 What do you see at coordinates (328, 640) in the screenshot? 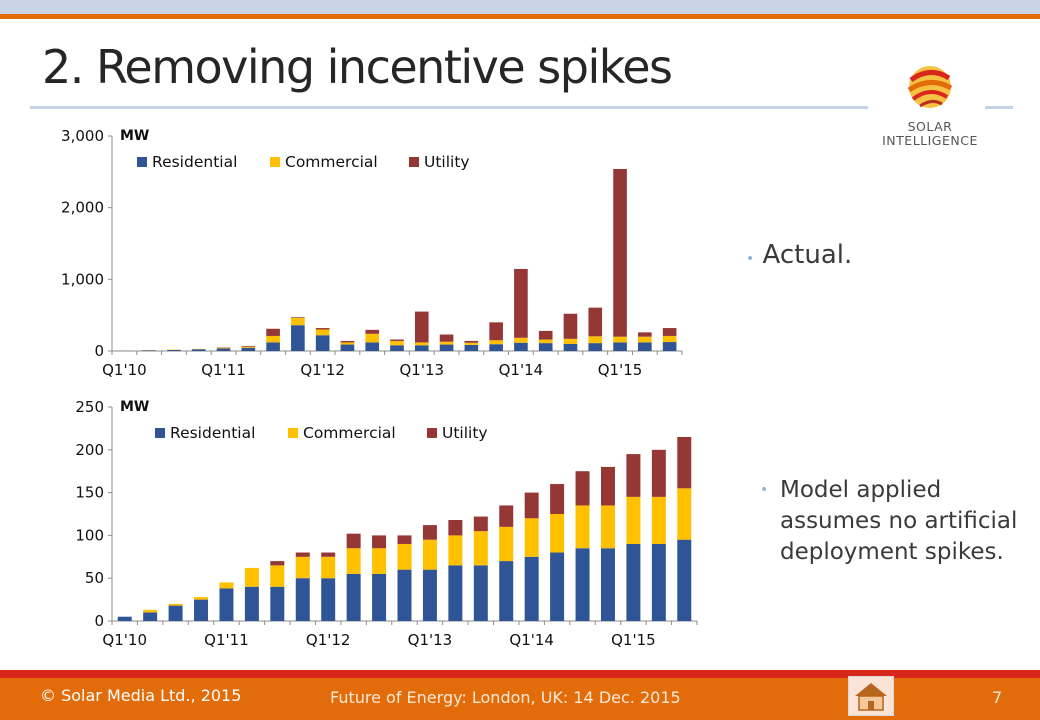
I see `x-tick-label: Q1'12` at bounding box center [328, 640].